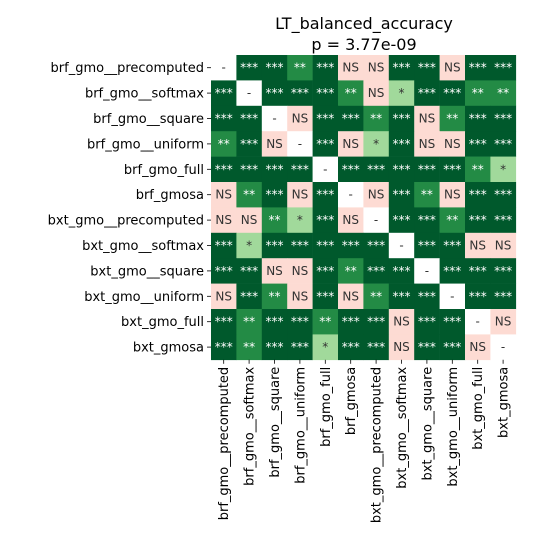  What do you see at coordinates (147, 271) in the screenshot?
I see `row-label: bxt_gmo__square` at bounding box center [147, 271].